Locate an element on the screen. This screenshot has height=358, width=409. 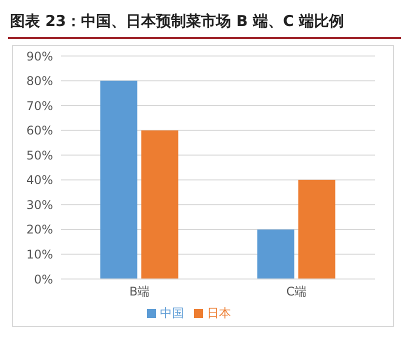
y-tick-label: 90% is located at coordinates (39, 56).